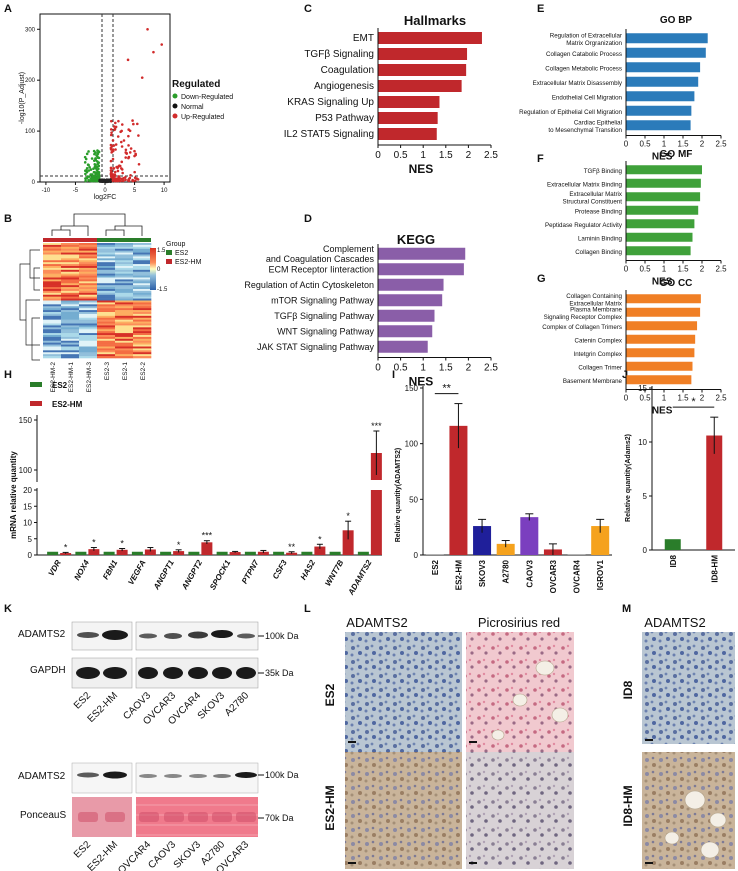 The image size is (738, 871). Describe the element at coordinates (309, 285) in the screenshot. I see `category-label: Regulation of Actin Cytoskeleton` at that location.